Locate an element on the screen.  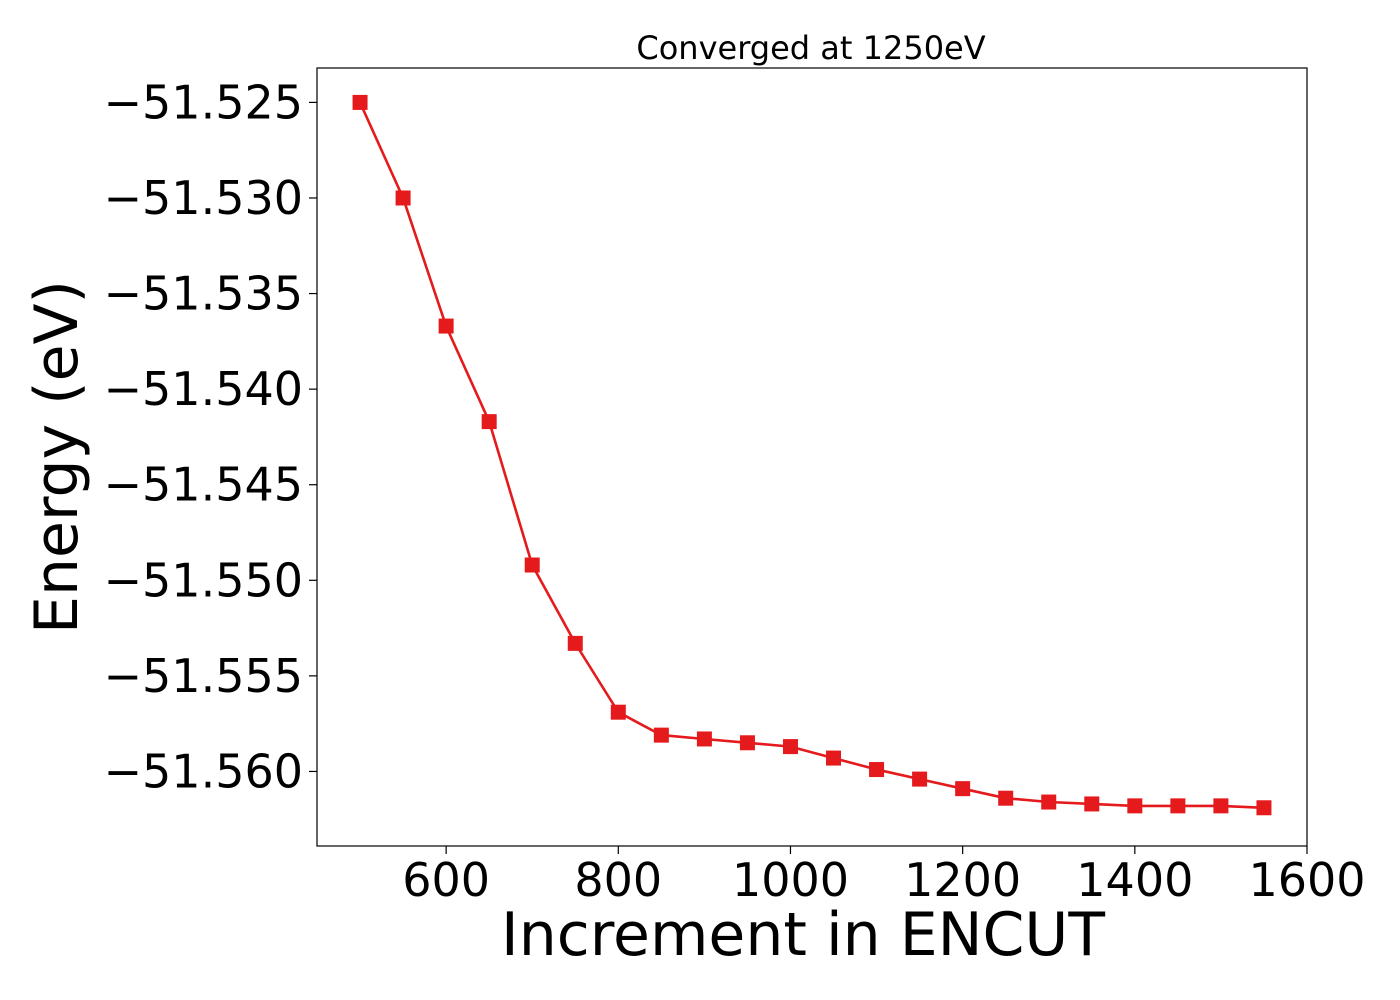
x-axis-ticks: 600 800 1000 1200 1400 1600 is located at coordinates (884, 876).